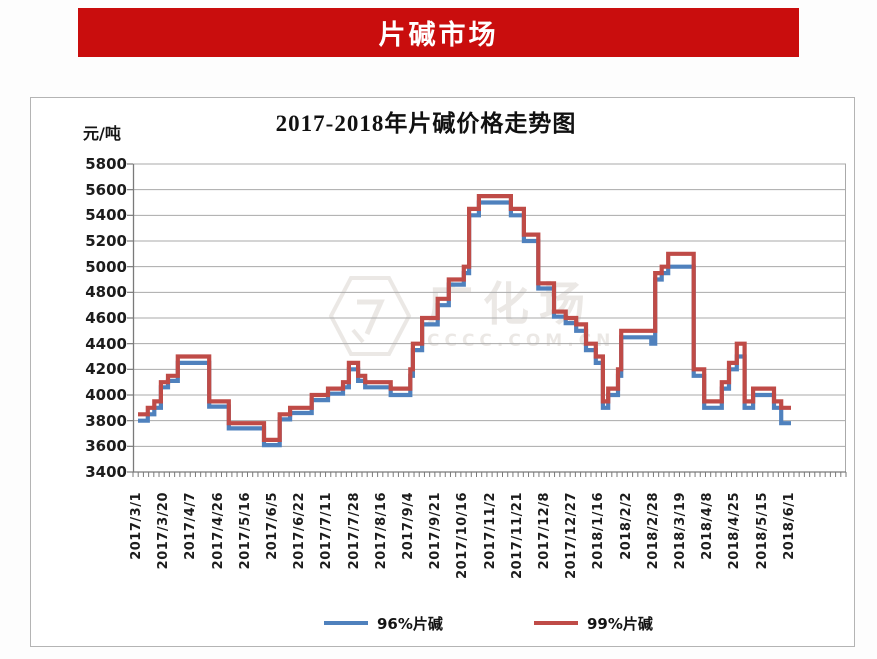  I want to click on y-axis-label: 5200, so click(106, 241).